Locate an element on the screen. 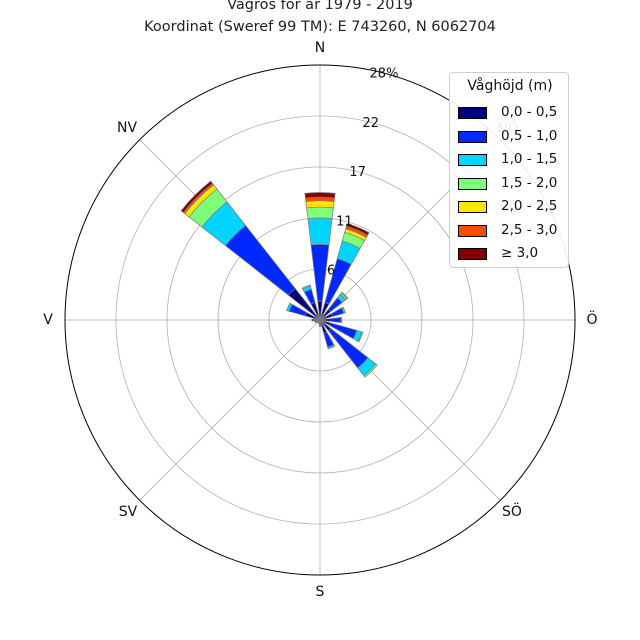 Image resolution: width=640 pixels, height=640 pixels. legend-label: 2,0 - 2,5 is located at coordinates (529, 206).